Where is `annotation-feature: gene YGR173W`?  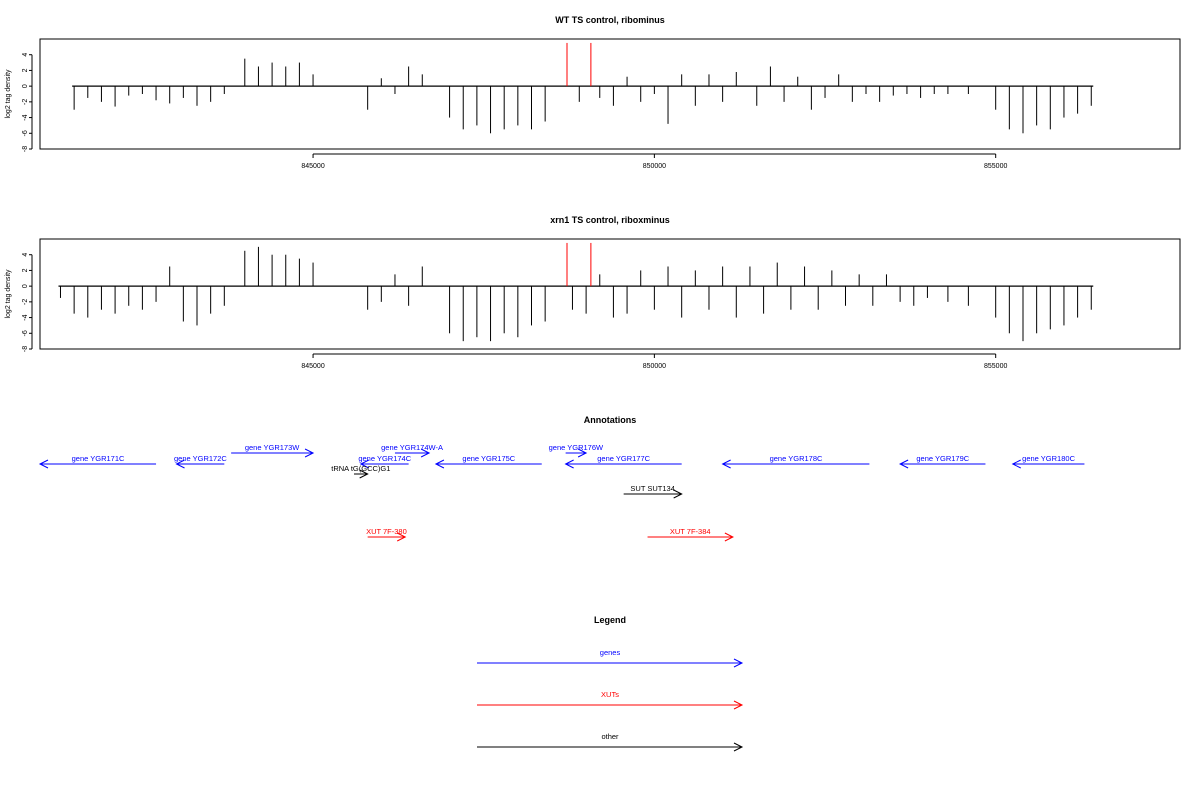
annotation-feature: gene YGR173W is located at coordinates (273, 450).